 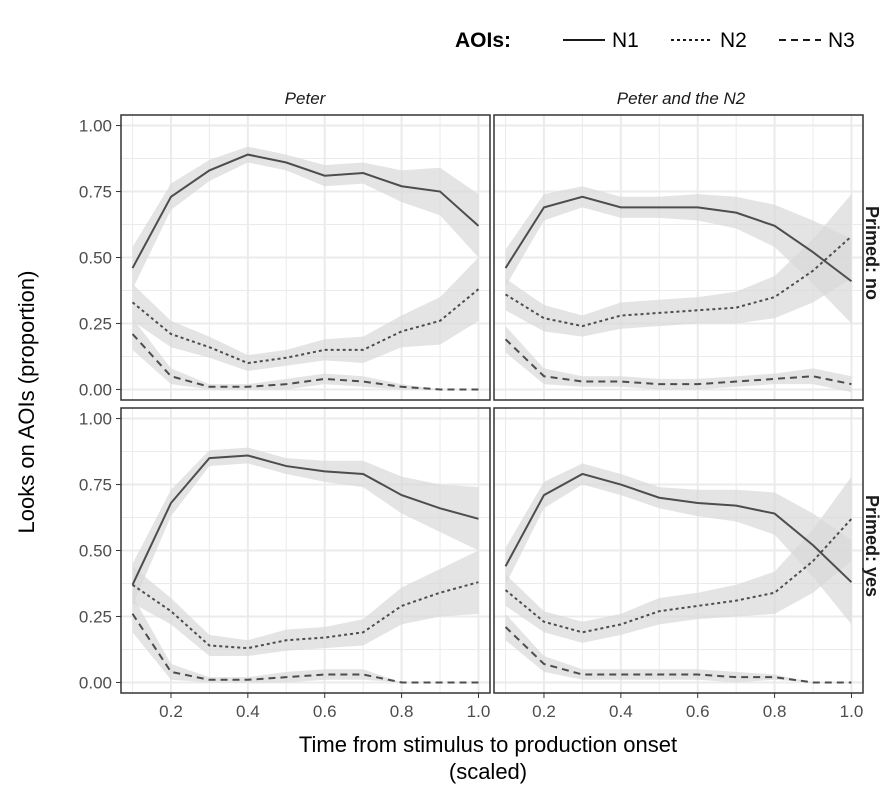 What do you see at coordinates (655, 40) in the screenshot?
I see `legend: AOIs: N1 N2 N3` at bounding box center [655, 40].